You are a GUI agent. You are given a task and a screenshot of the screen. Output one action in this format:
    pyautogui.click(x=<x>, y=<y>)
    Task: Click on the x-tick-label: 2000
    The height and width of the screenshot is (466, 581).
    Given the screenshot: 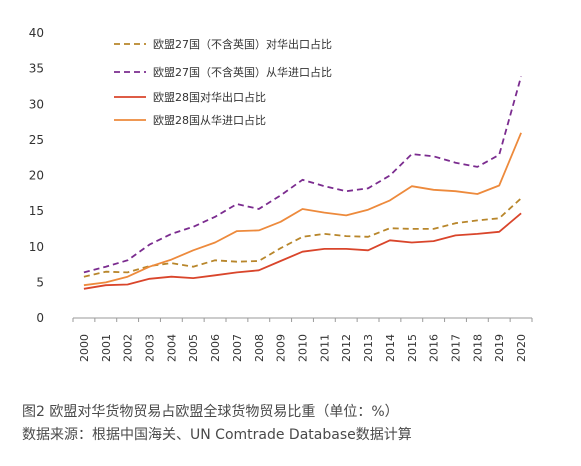 What is the action you would take?
    pyautogui.click(x=84, y=348)
    